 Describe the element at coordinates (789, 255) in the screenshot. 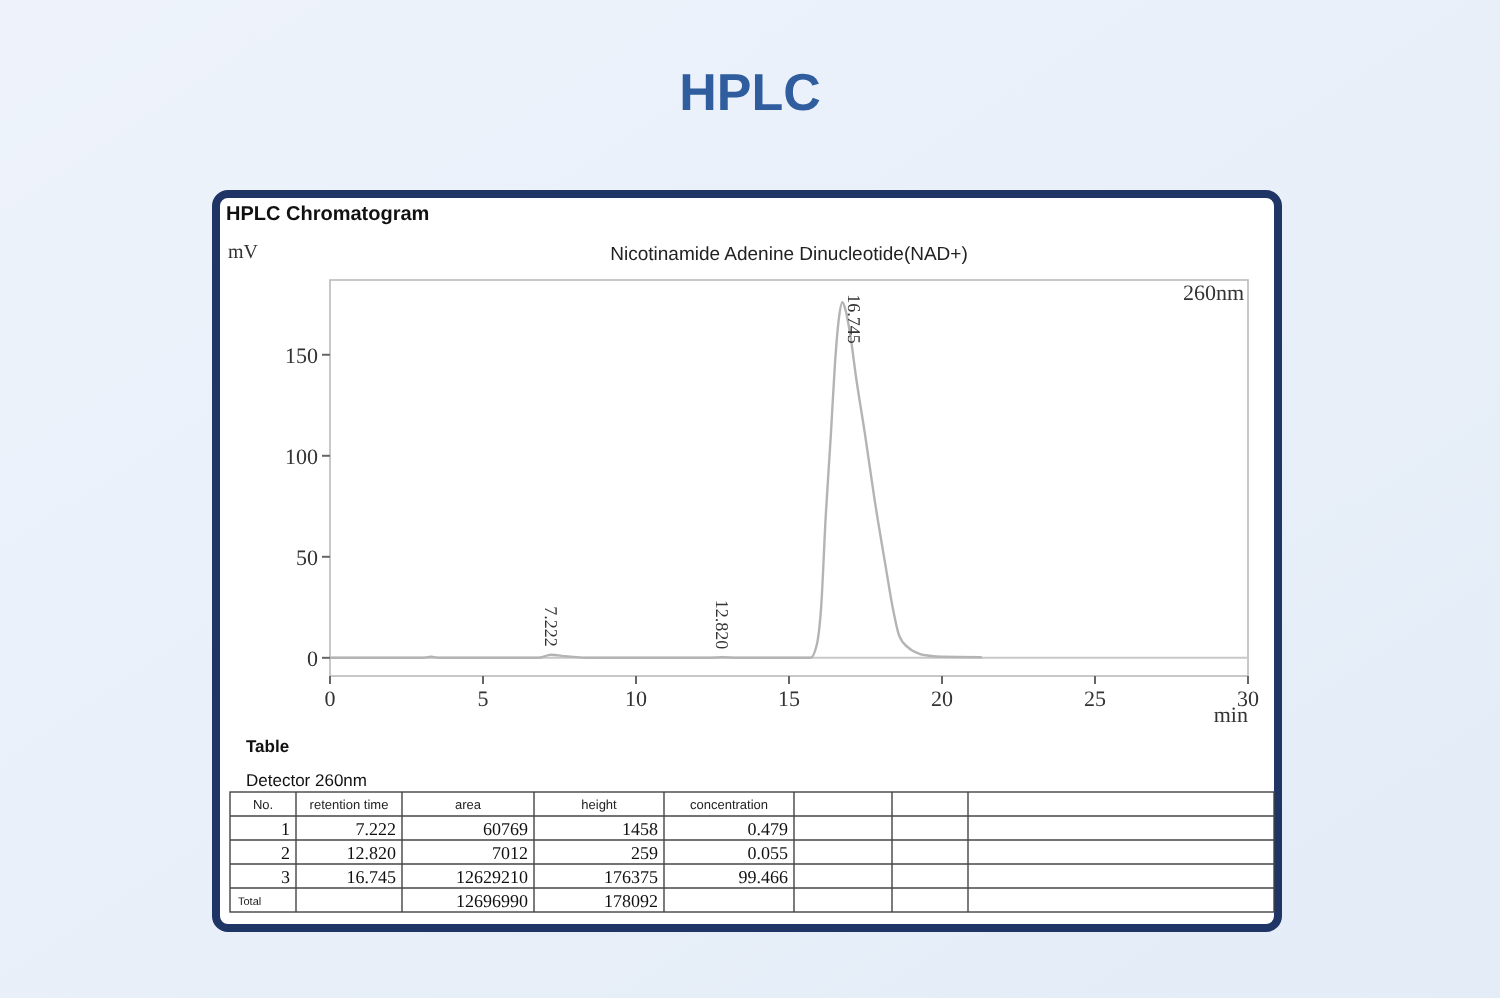

I see `chart-subtitle: Nicotinamide Adenine Dinucleotide(NAD+)` at that location.